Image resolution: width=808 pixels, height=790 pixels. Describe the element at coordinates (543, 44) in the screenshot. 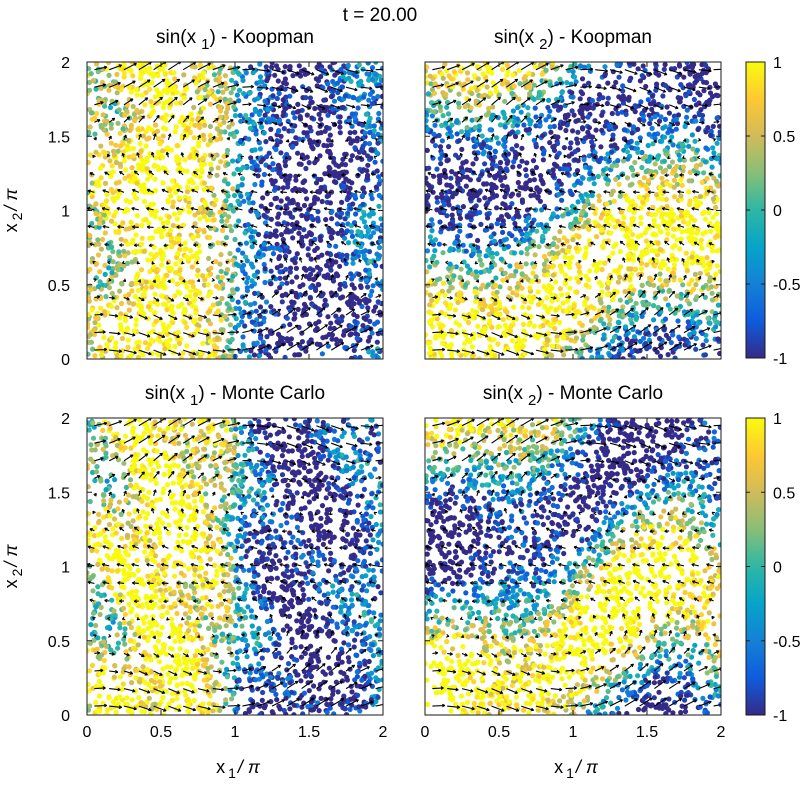

I see `panel-title-subscript: 2` at that location.